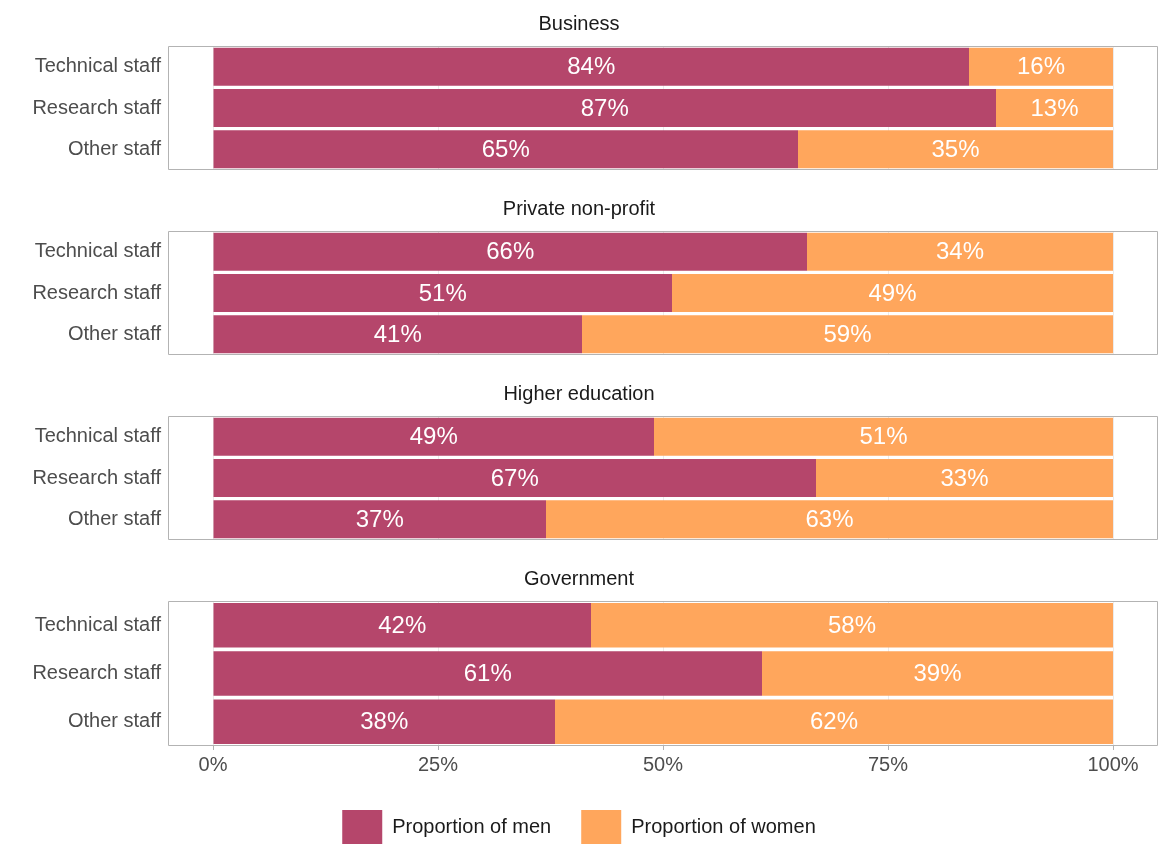  I want to click on data-label: 42%, so click(402, 624).